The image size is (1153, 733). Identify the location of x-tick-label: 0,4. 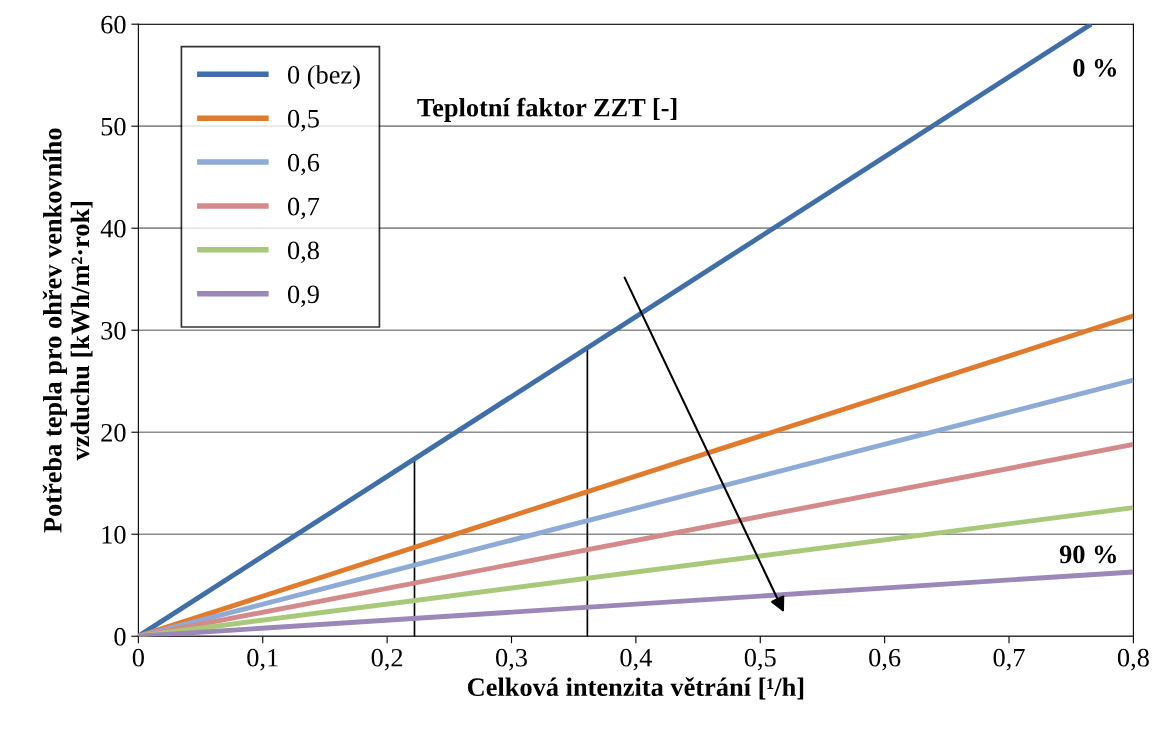
(636, 659).